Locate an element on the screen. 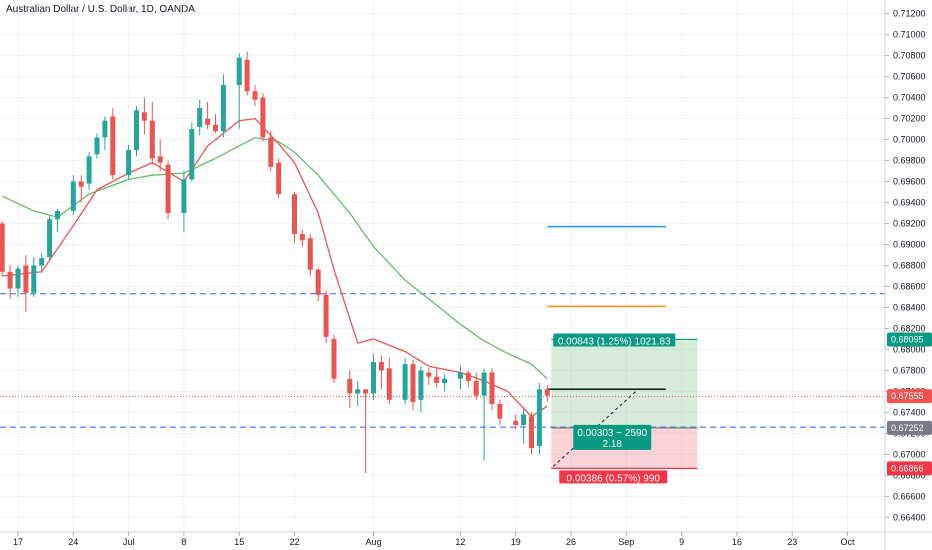 The image size is (932, 550). x-tick-label: 19 is located at coordinates (516, 542).